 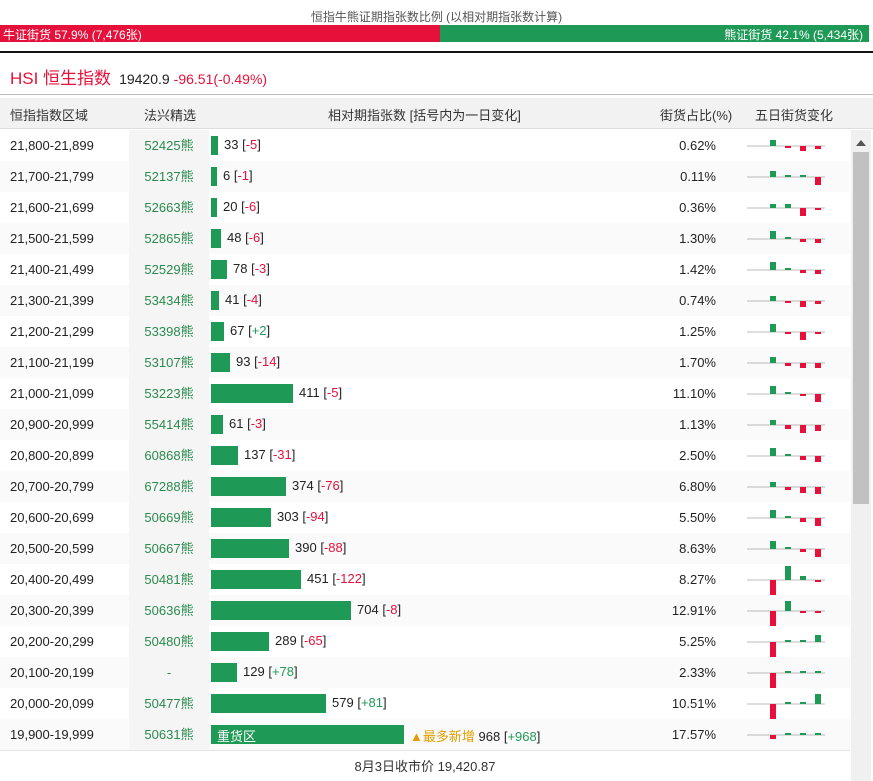 I want to click on col-contracts: 相对期指张数 [括号内为一日变化], so click(x=424, y=115).